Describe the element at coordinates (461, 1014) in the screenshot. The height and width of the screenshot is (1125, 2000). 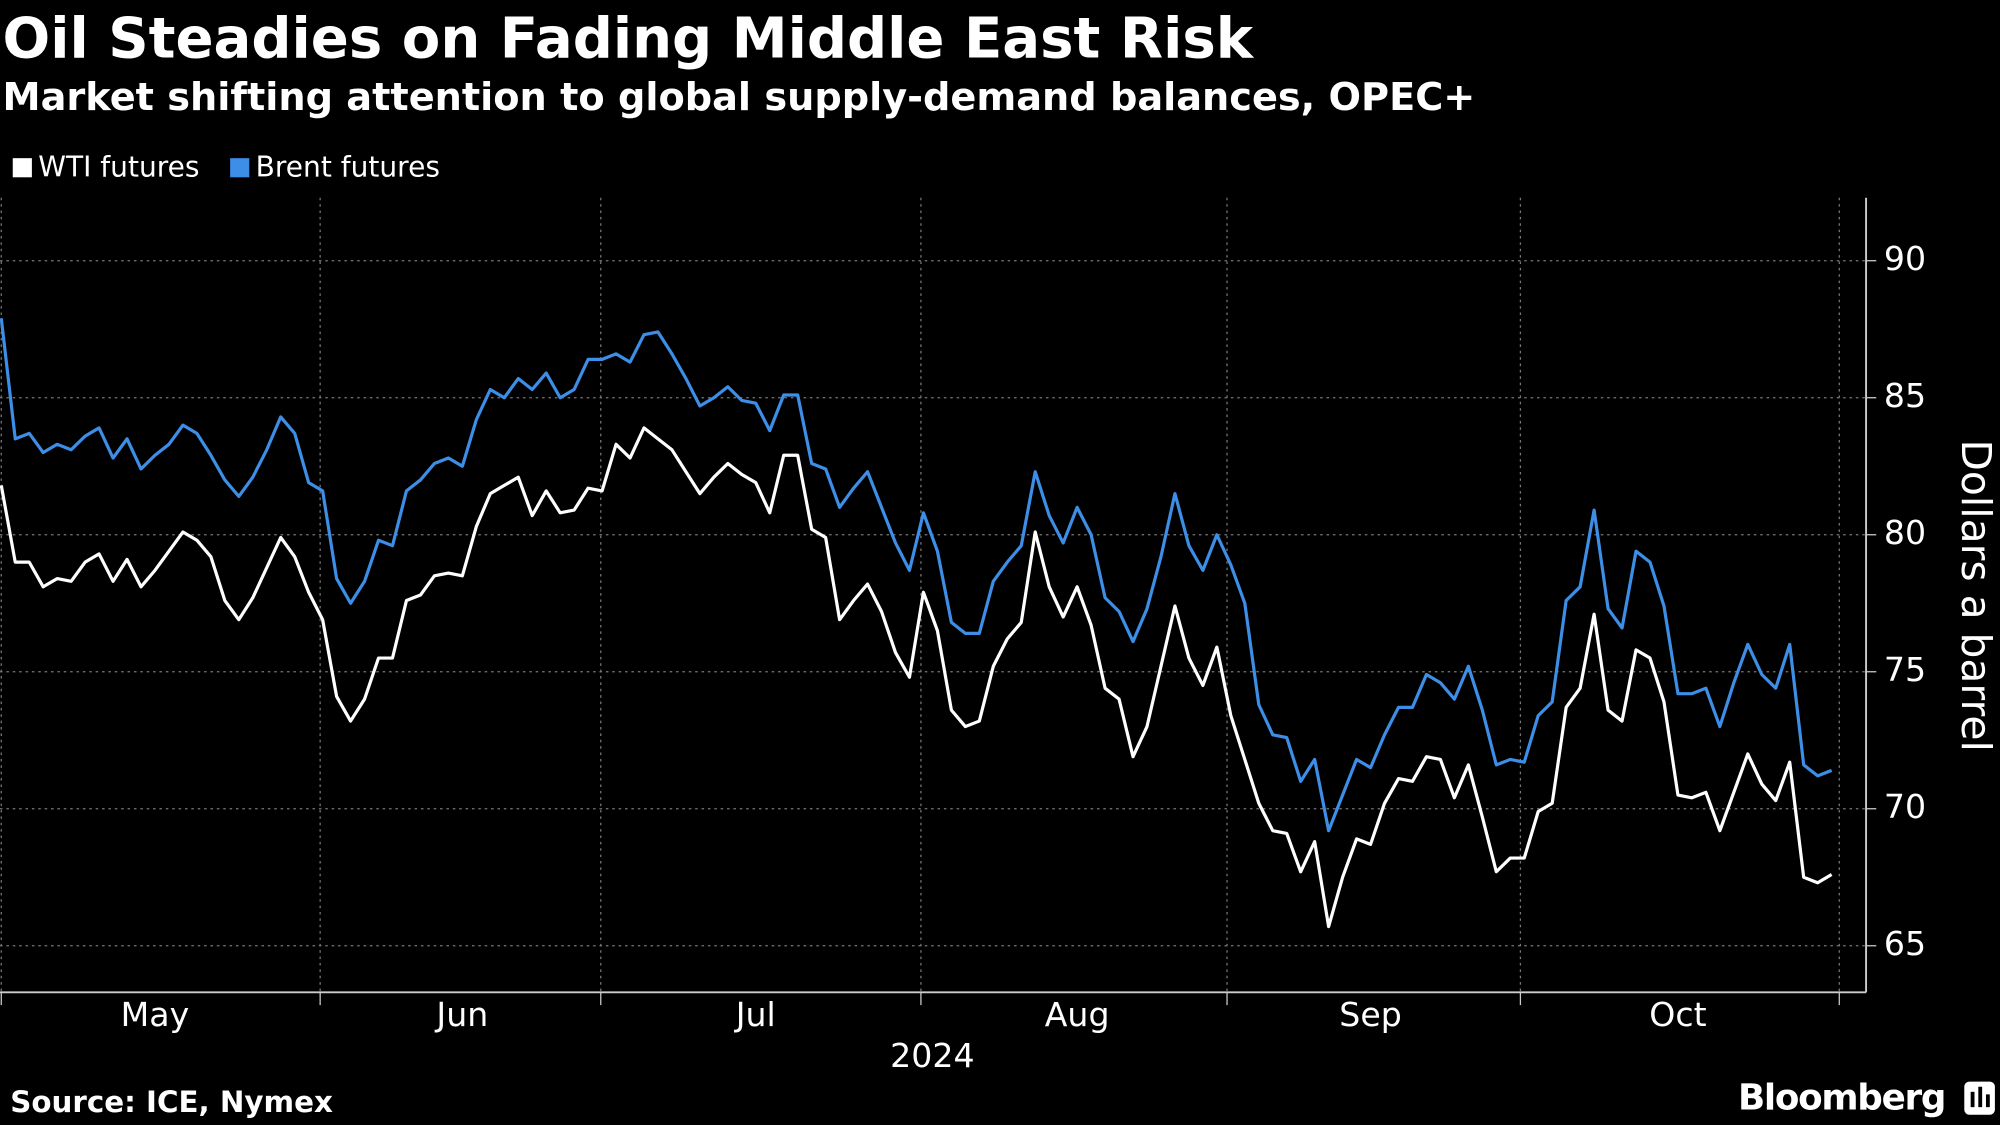
I see `x-tick-label: Jun` at that location.